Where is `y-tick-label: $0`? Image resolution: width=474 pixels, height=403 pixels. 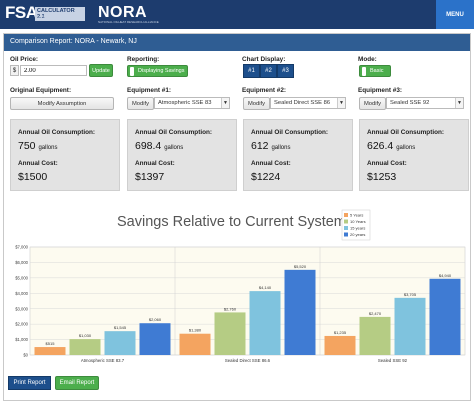 y-tick-label: $0 is located at coordinates (25, 355).